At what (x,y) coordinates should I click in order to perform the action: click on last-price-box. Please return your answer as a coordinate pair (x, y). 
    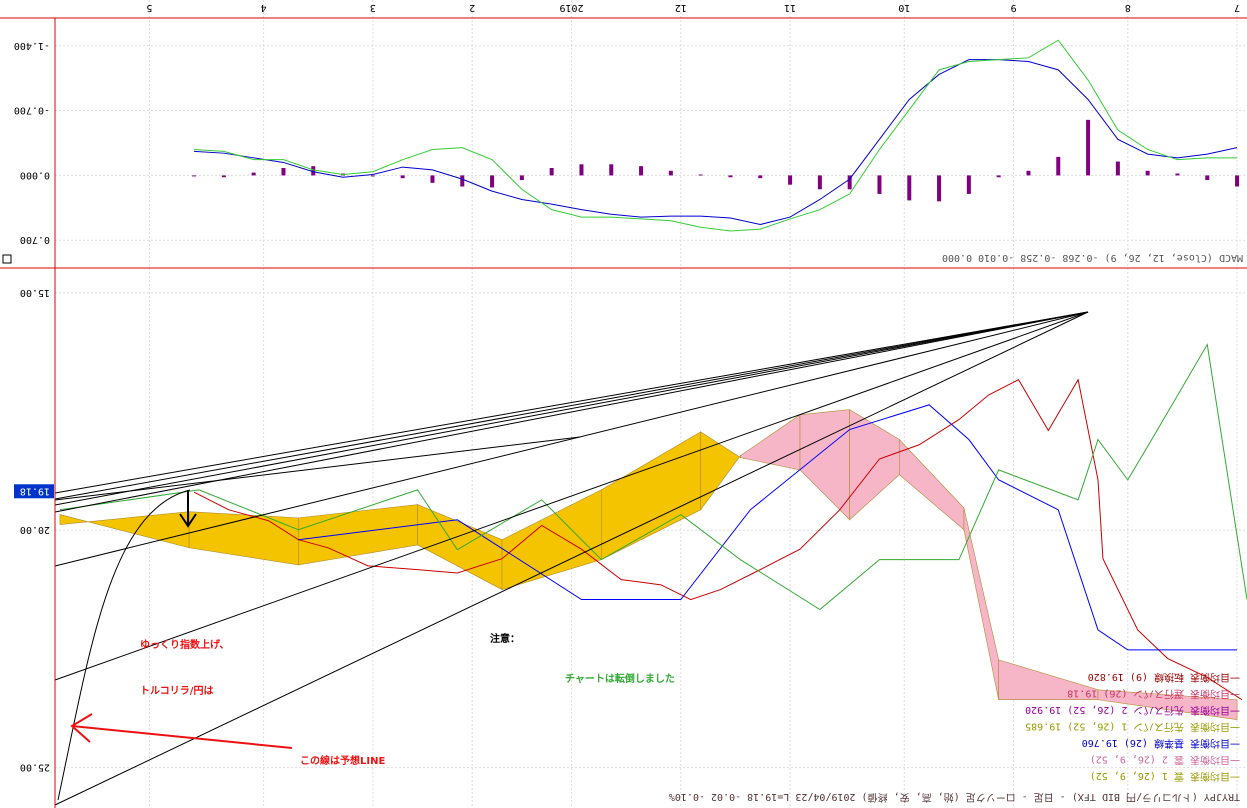
    Looking at the image, I should click on (34, 491).